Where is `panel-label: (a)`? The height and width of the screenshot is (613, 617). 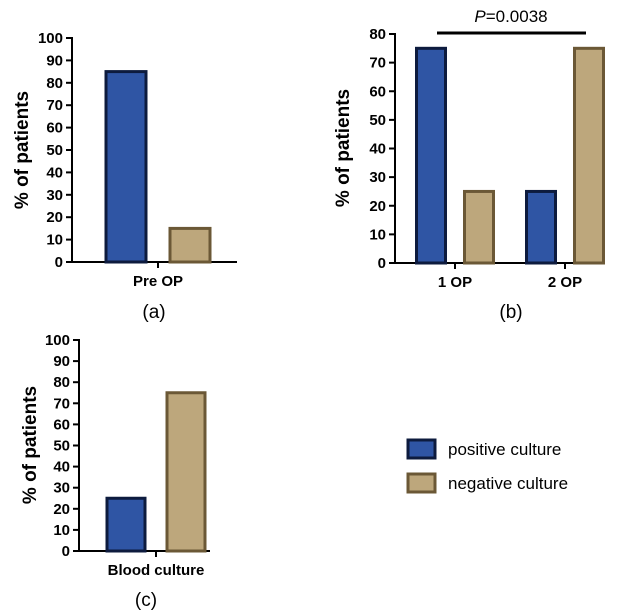 panel-label: (a) is located at coordinates (153, 312).